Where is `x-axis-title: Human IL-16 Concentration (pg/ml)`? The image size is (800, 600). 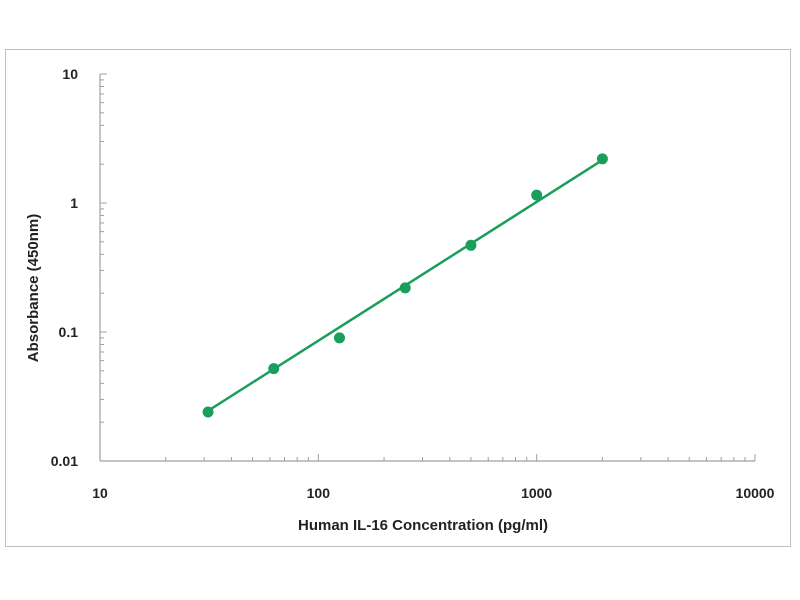 x-axis-title: Human IL-16 Concentration (pg/ml) is located at coordinates (423, 525).